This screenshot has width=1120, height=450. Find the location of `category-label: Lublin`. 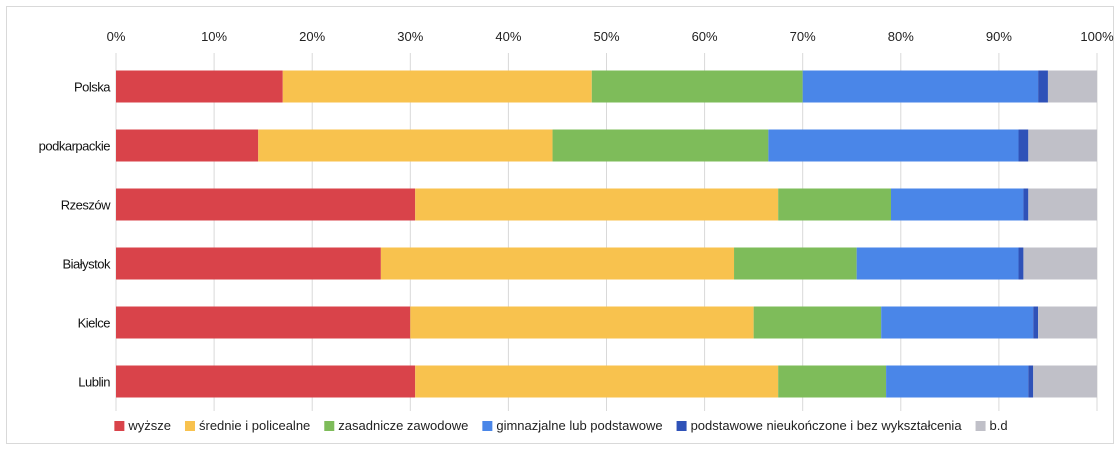

category-label: Lublin is located at coordinates (94, 382).